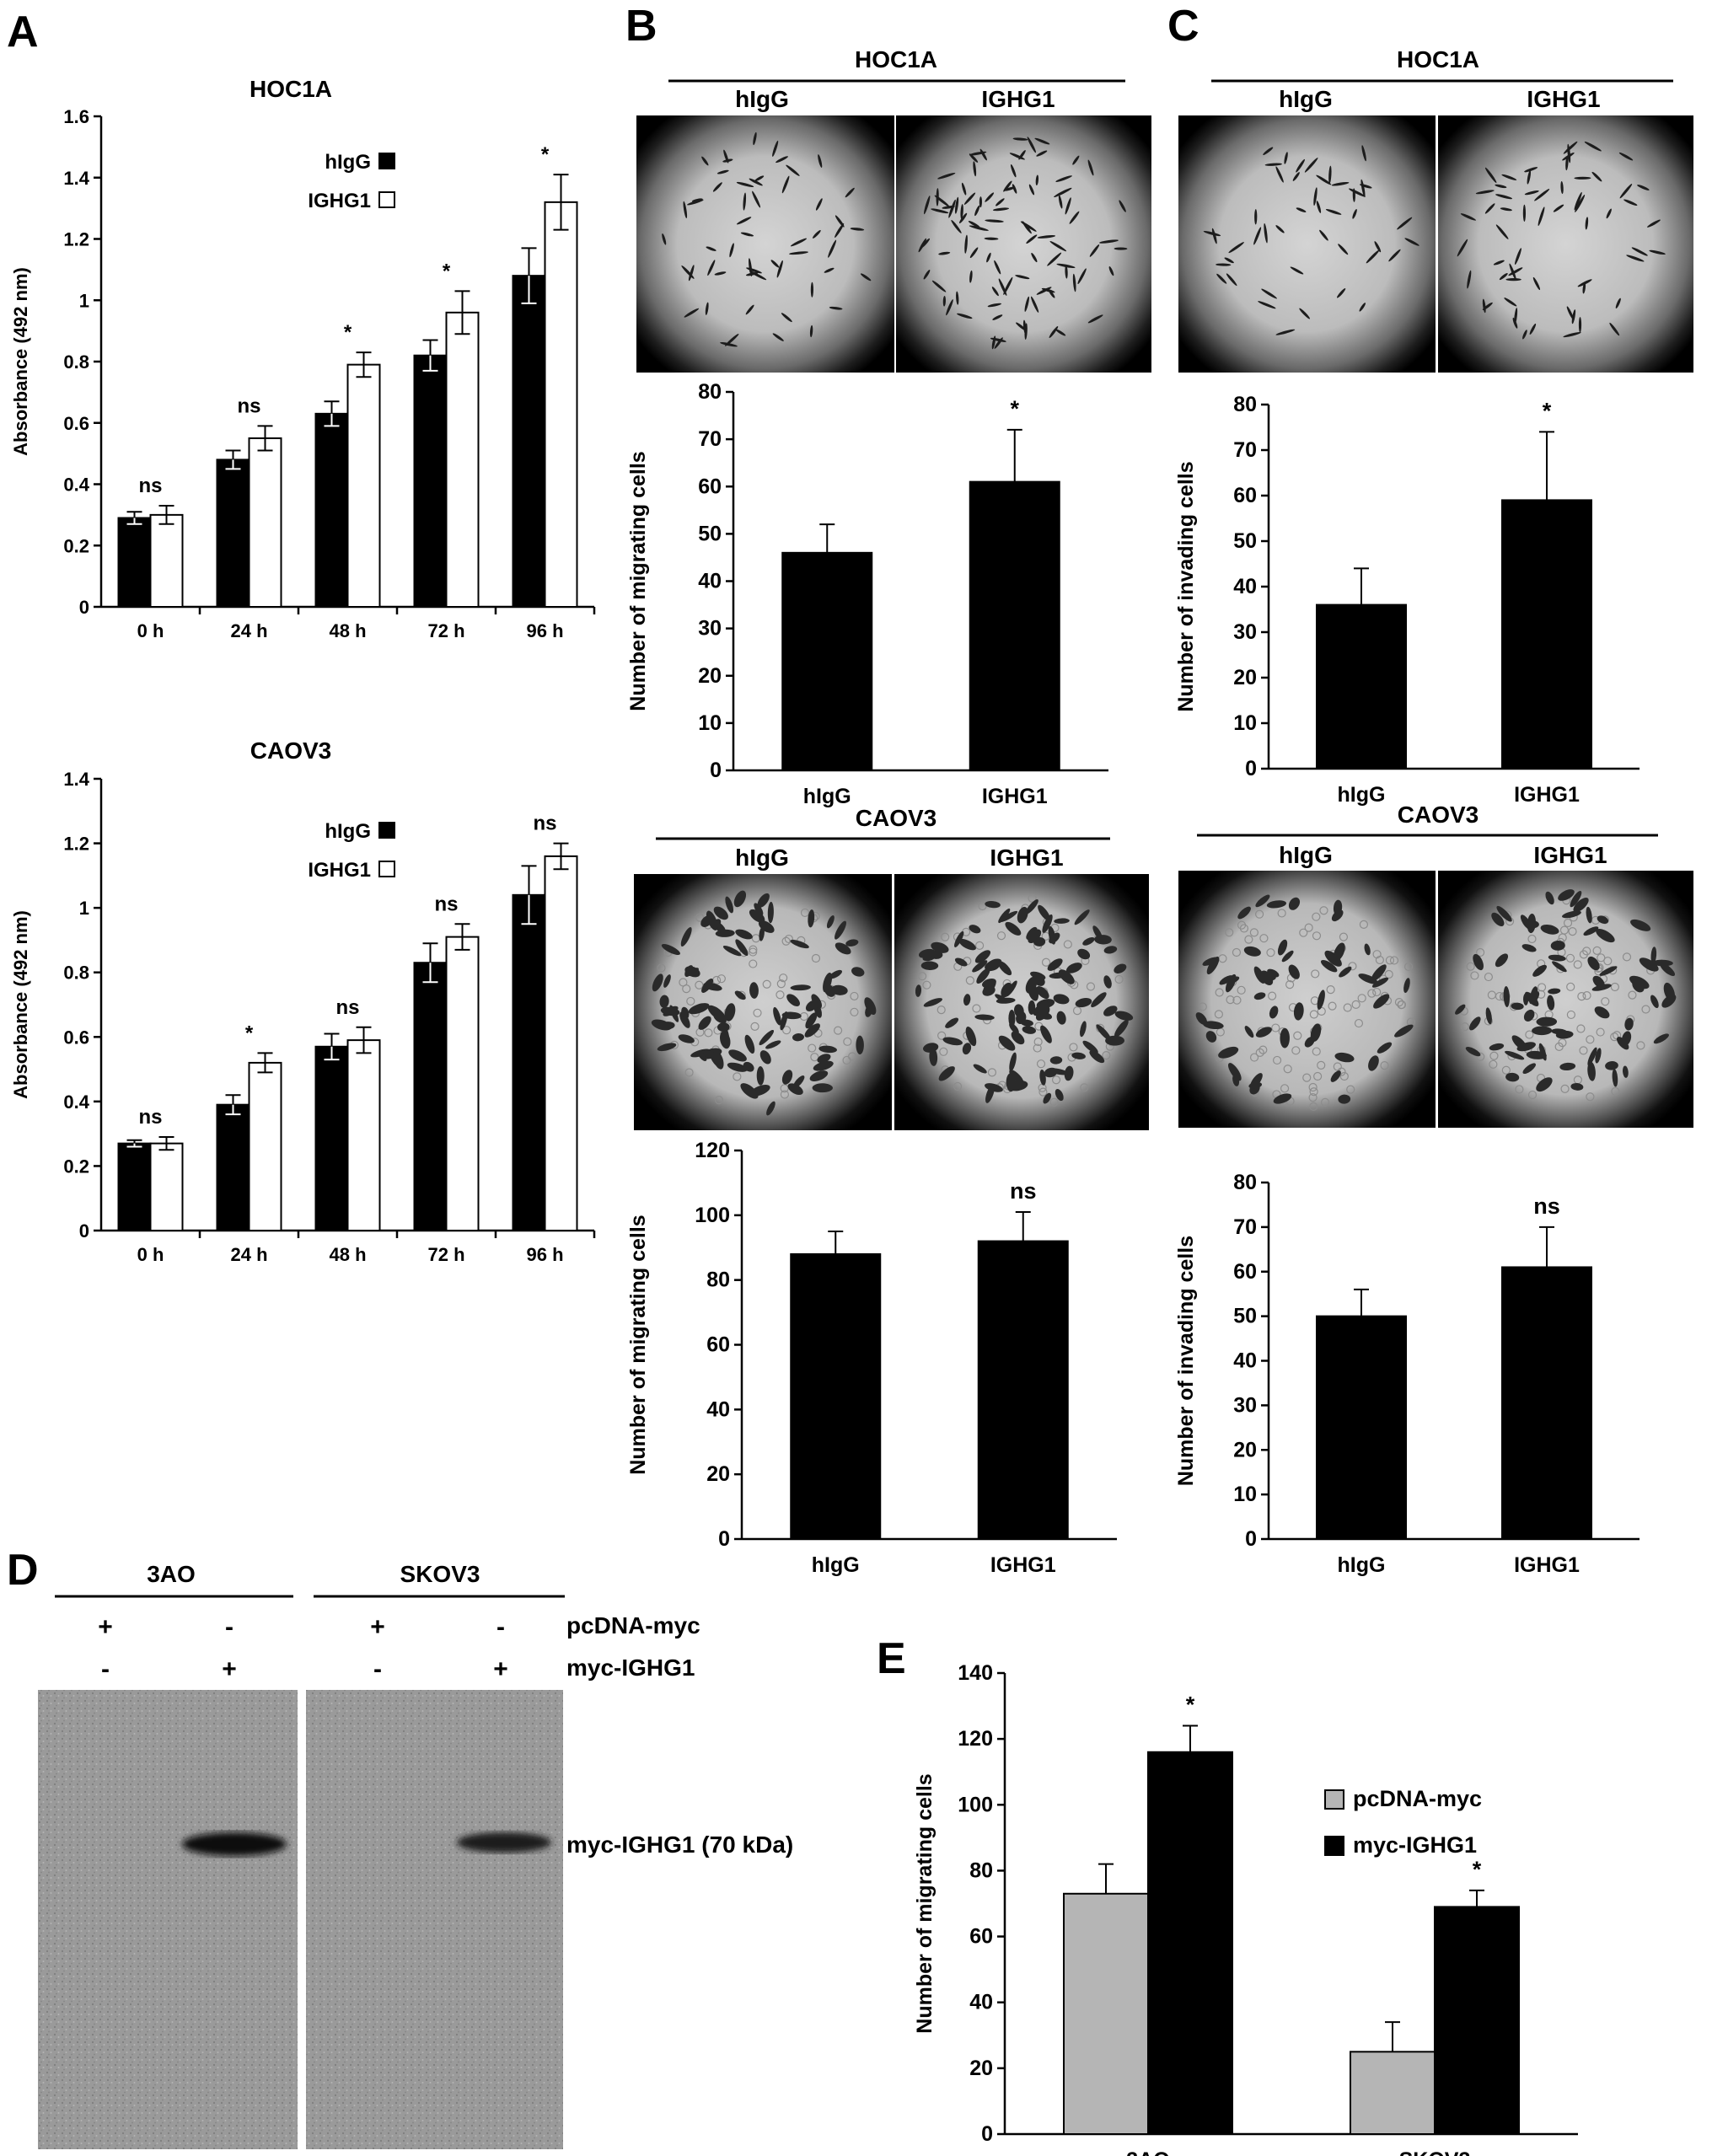 The width and height of the screenshot is (1712, 2156). What do you see at coordinates (710, 533) in the screenshot?
I see `y-tick-label: 50` at bounding box center [710, 533].